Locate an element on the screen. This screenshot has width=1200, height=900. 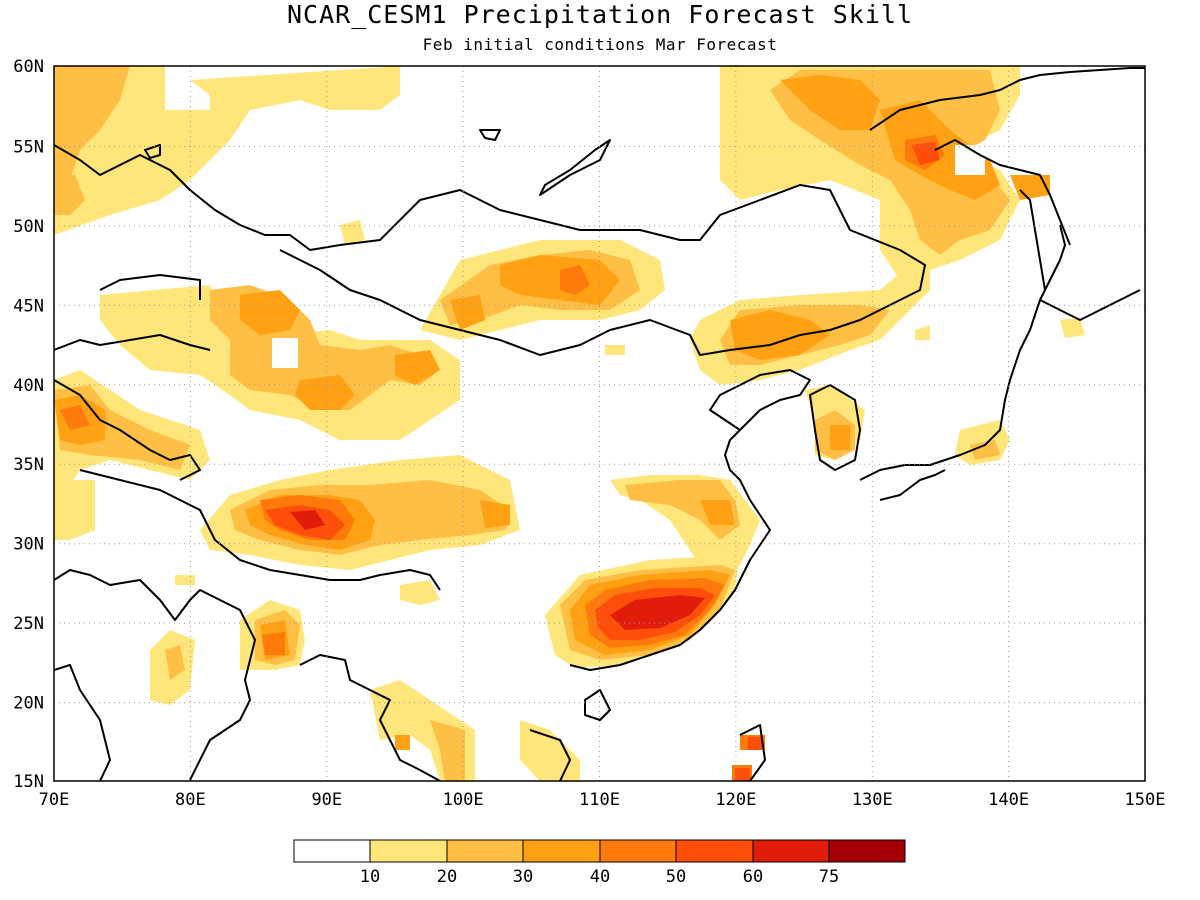
chart-subtitle: Feb initial conditions Mar Forecast is located at coordinates (600, 44).